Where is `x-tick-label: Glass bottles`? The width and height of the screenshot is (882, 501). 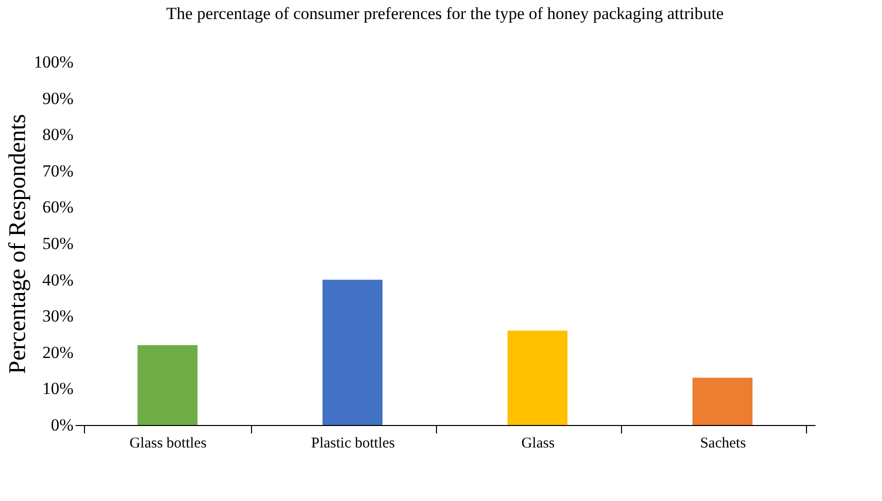
x-tick-label: Glass bottles is located at coordinates (168, 444).